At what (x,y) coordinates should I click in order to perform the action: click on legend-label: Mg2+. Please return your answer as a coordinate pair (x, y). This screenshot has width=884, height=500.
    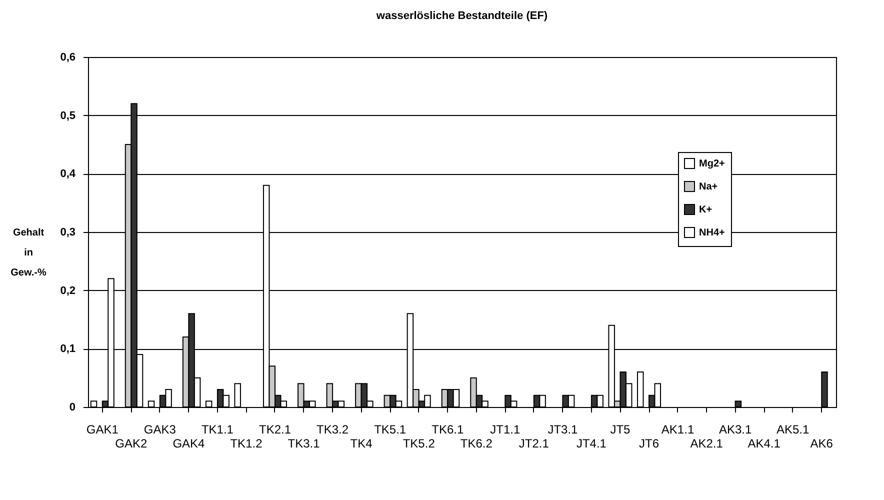
    Looking at the image, I should click on (712, 164).